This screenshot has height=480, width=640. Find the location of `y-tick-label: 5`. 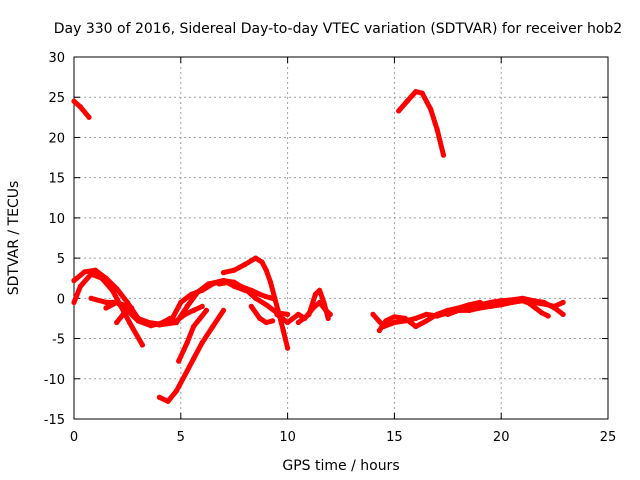

y-tick-label: 5 is located at coordinates (61, 259).